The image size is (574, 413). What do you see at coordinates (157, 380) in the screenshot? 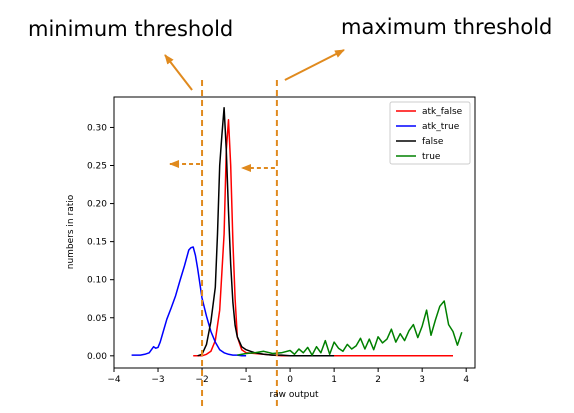
I see `x-tick-label: −3` at bounding box center [157, 380].